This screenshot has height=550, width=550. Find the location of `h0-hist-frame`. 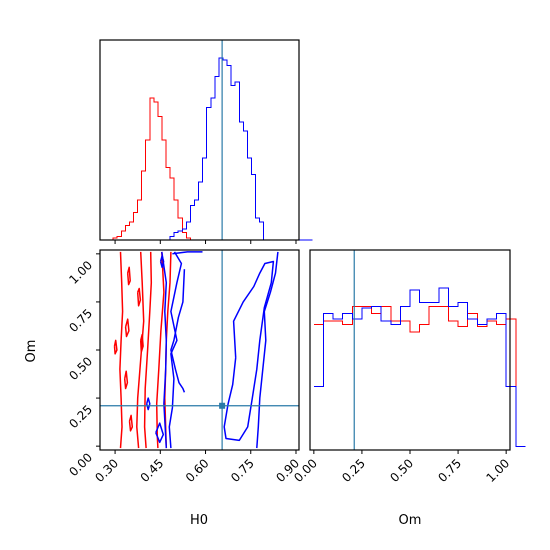

h0-hist-frame is located at coordinates (199, 140).